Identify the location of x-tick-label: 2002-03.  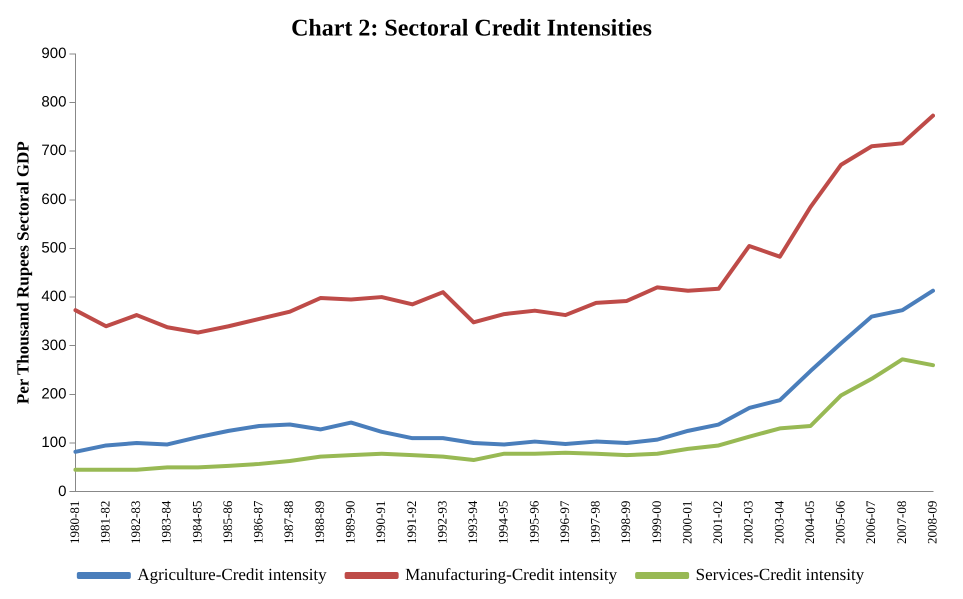
(748, 522).